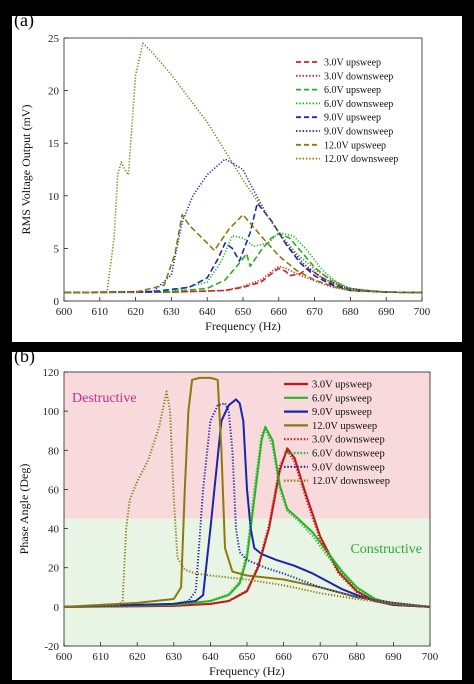  What do you see at coordinates (54, 490) in the screenshot?
I see `y-tick-label: 60` at bounding box center [54, 490].